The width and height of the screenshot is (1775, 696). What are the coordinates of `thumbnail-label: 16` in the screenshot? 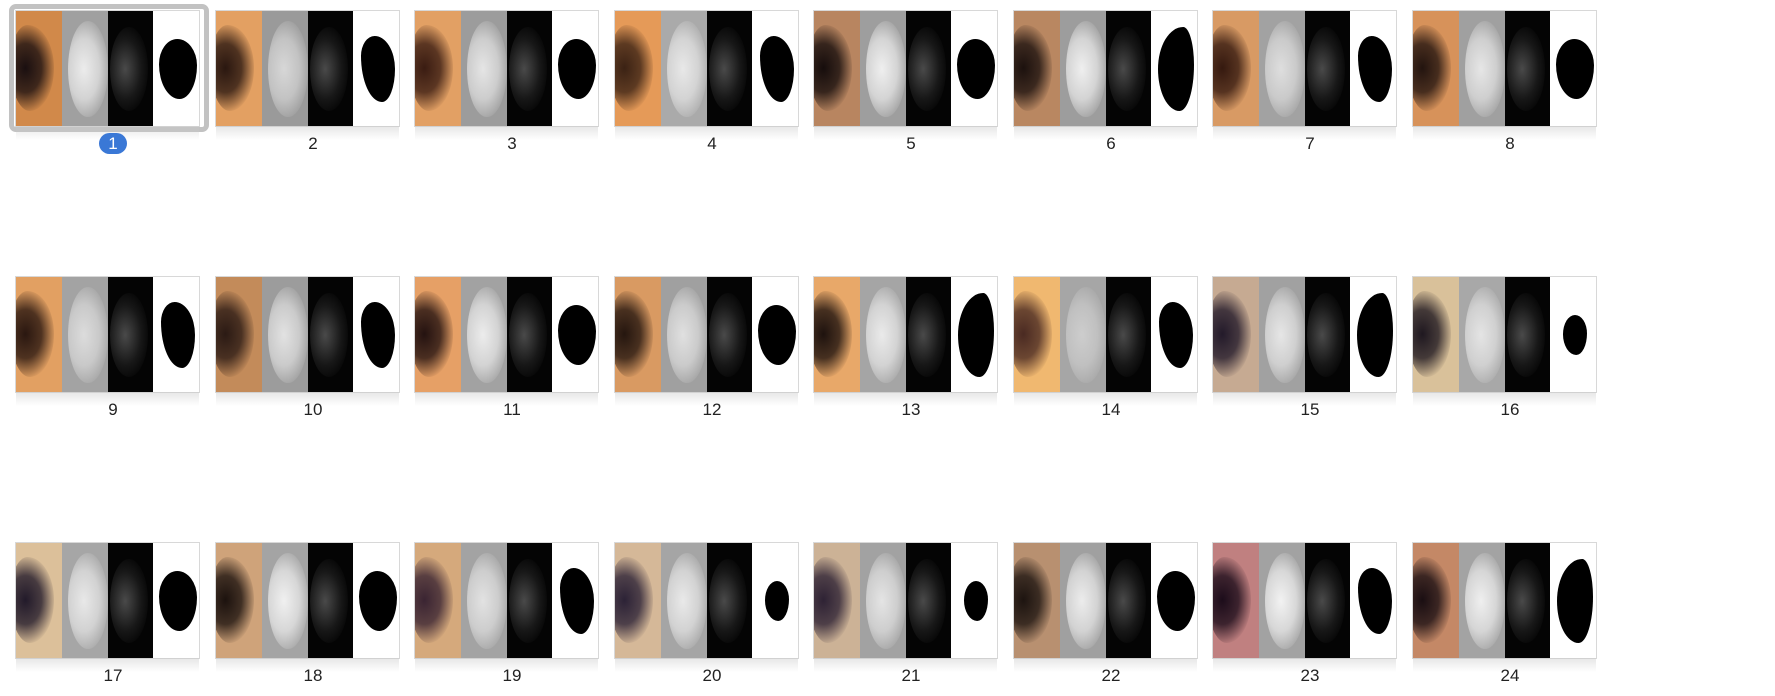 It's located at (1510, 409).